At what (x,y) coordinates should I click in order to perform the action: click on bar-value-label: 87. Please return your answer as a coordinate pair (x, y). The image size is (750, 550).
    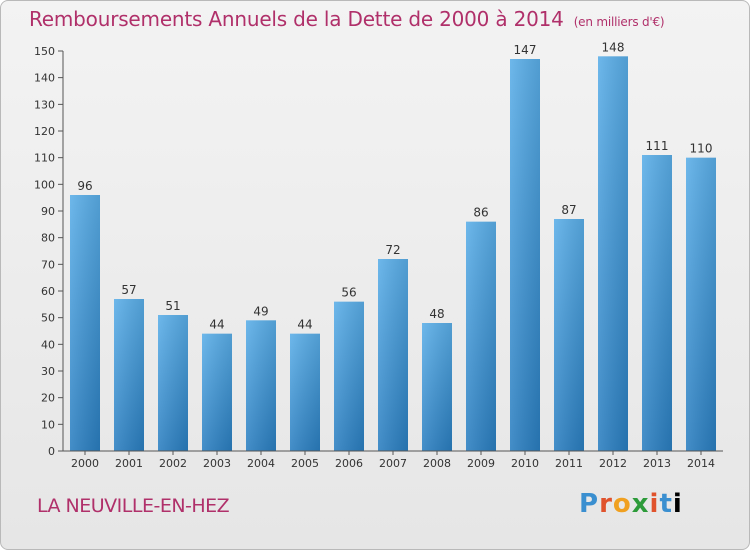
    Looking at the image, I should click on (568, 210).